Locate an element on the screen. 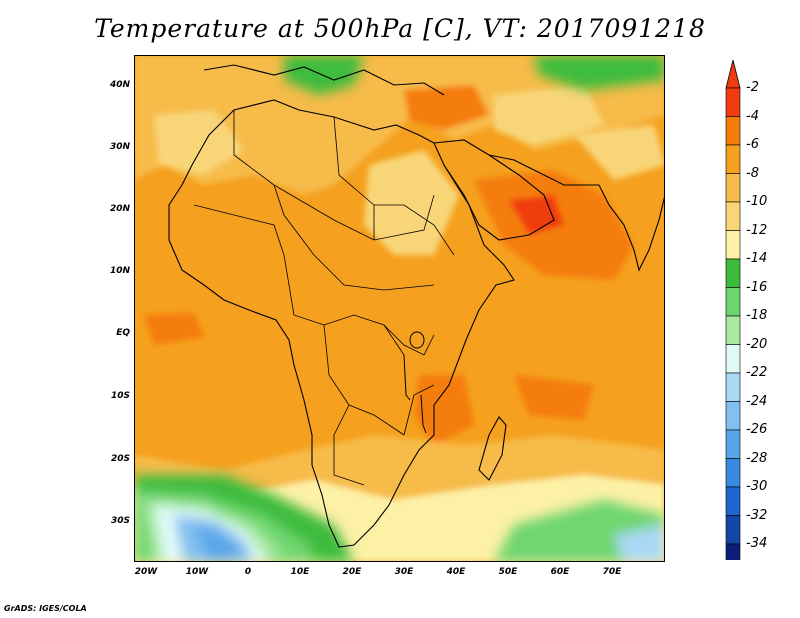 The width and height of the screenshot is (800, 618). arabia-coastline is located at coordinates (494, 190).